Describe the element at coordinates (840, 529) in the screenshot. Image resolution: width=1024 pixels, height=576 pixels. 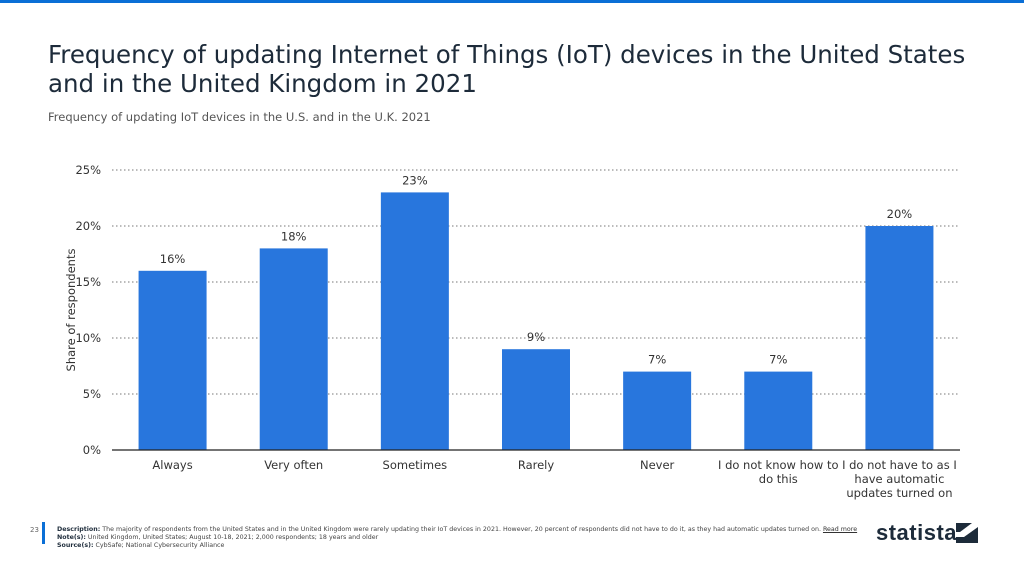
I see `read-more-link: Read more` at that location.